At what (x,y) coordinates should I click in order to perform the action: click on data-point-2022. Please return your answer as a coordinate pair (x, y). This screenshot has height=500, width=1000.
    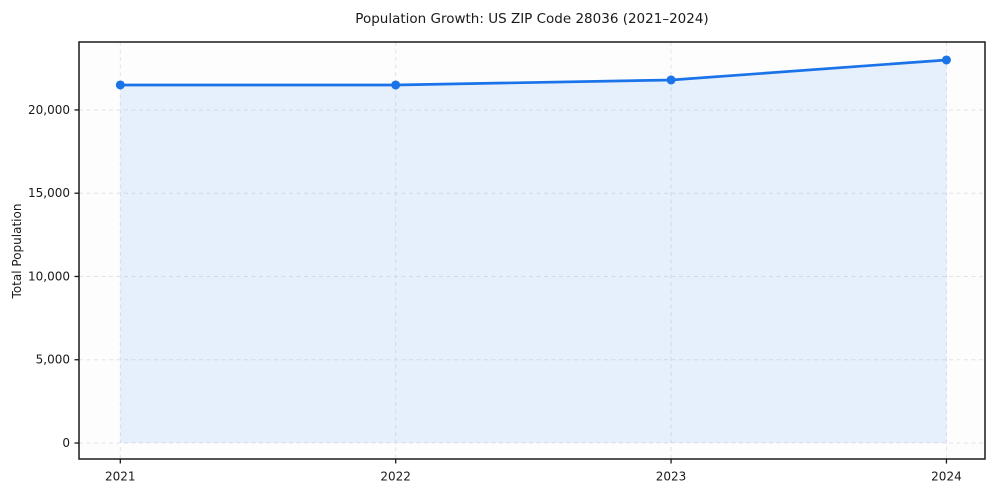
    Looking at the image, I should click on (396, 85).